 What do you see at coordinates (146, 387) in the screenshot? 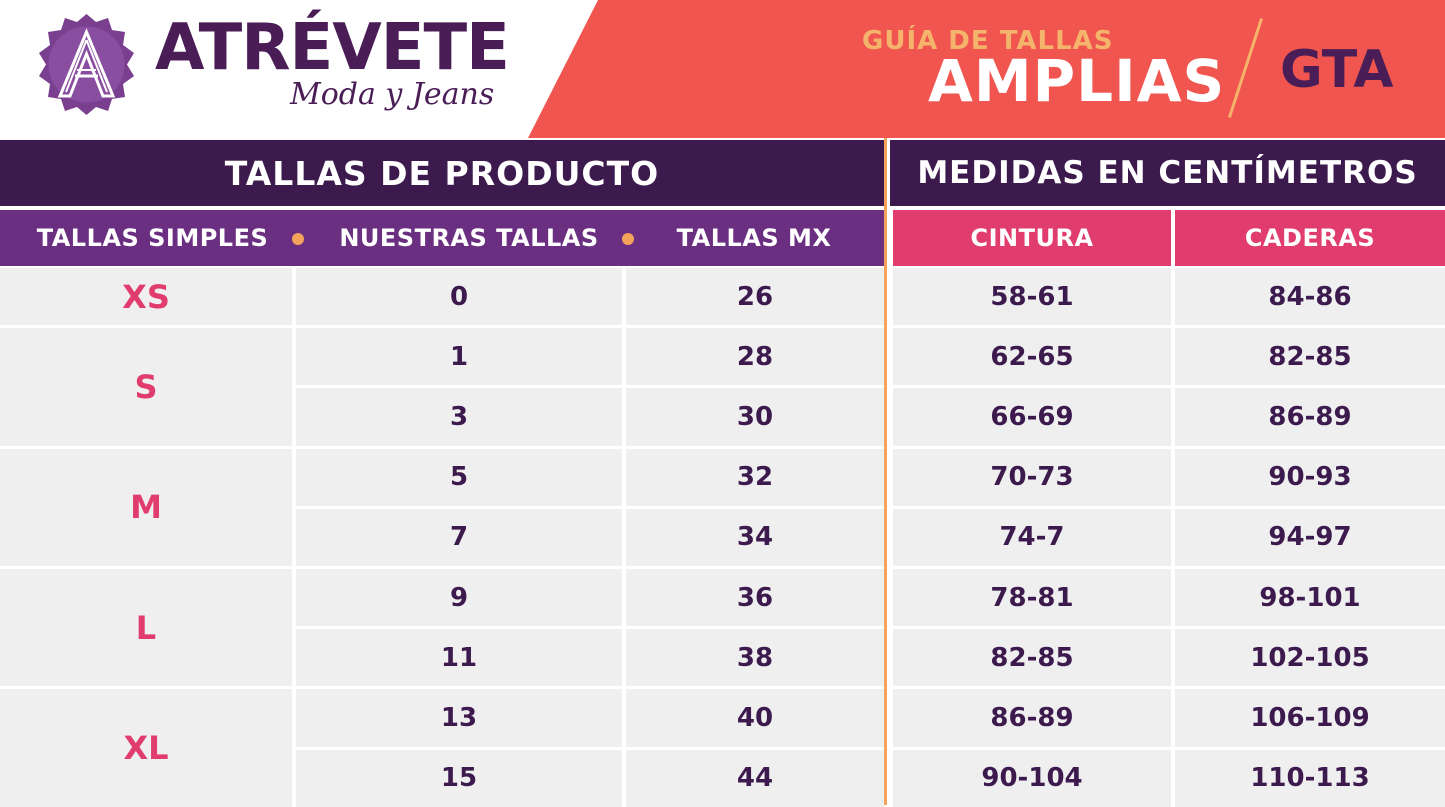
I see `simple-size-cell: S` at bounding box center [146, 387].